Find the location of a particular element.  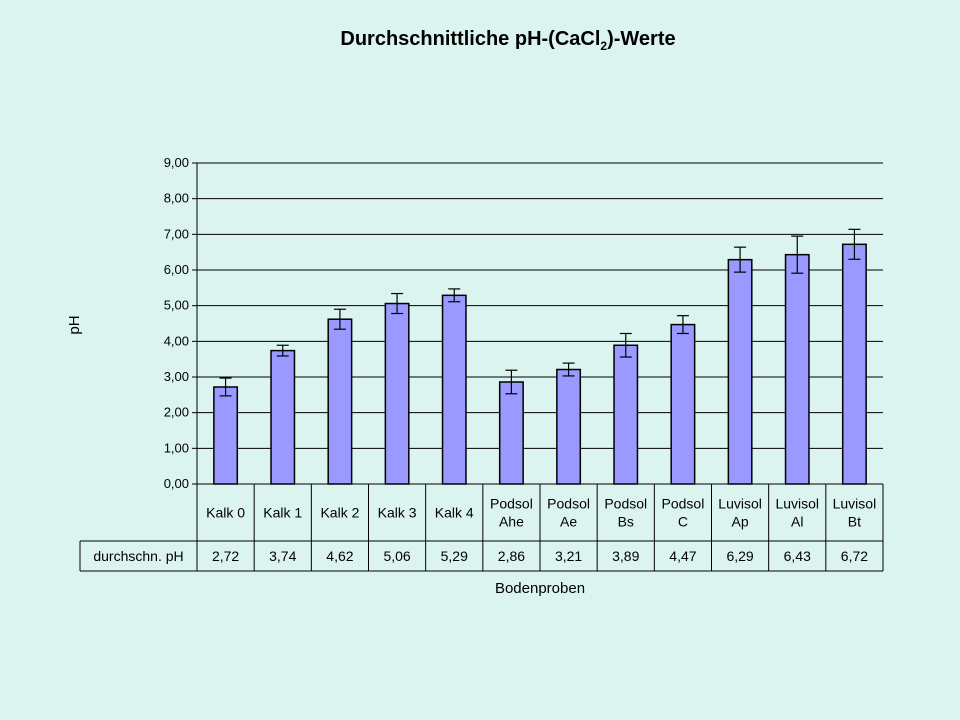

data-label: 3,74 is located at coordinates (282, 556).